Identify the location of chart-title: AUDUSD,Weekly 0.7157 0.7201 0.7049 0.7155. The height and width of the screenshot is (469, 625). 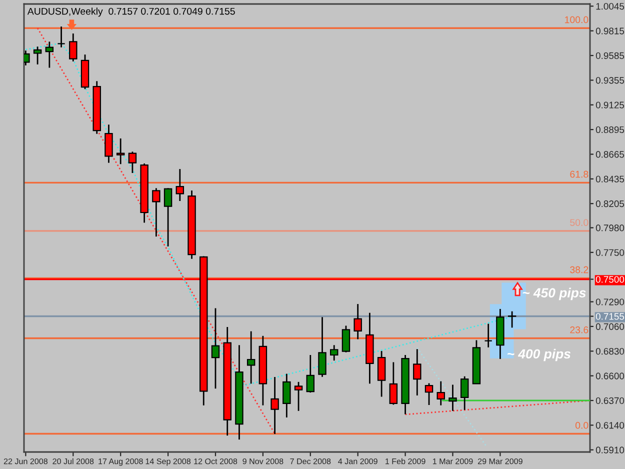
(131, 12).